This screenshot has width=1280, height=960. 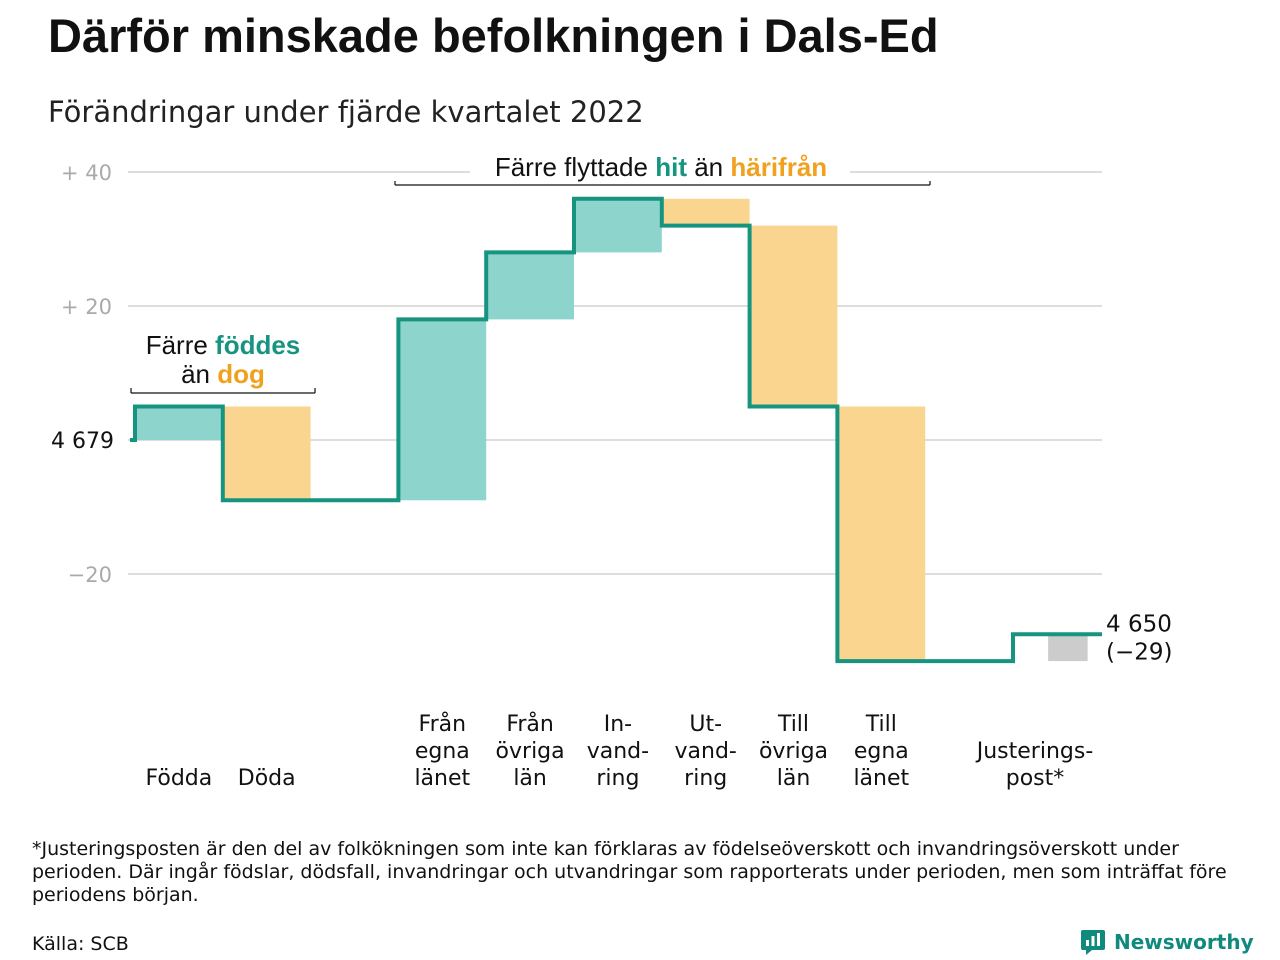 I want to click on category-label: Från övriga län, so click(x=530, y=751).